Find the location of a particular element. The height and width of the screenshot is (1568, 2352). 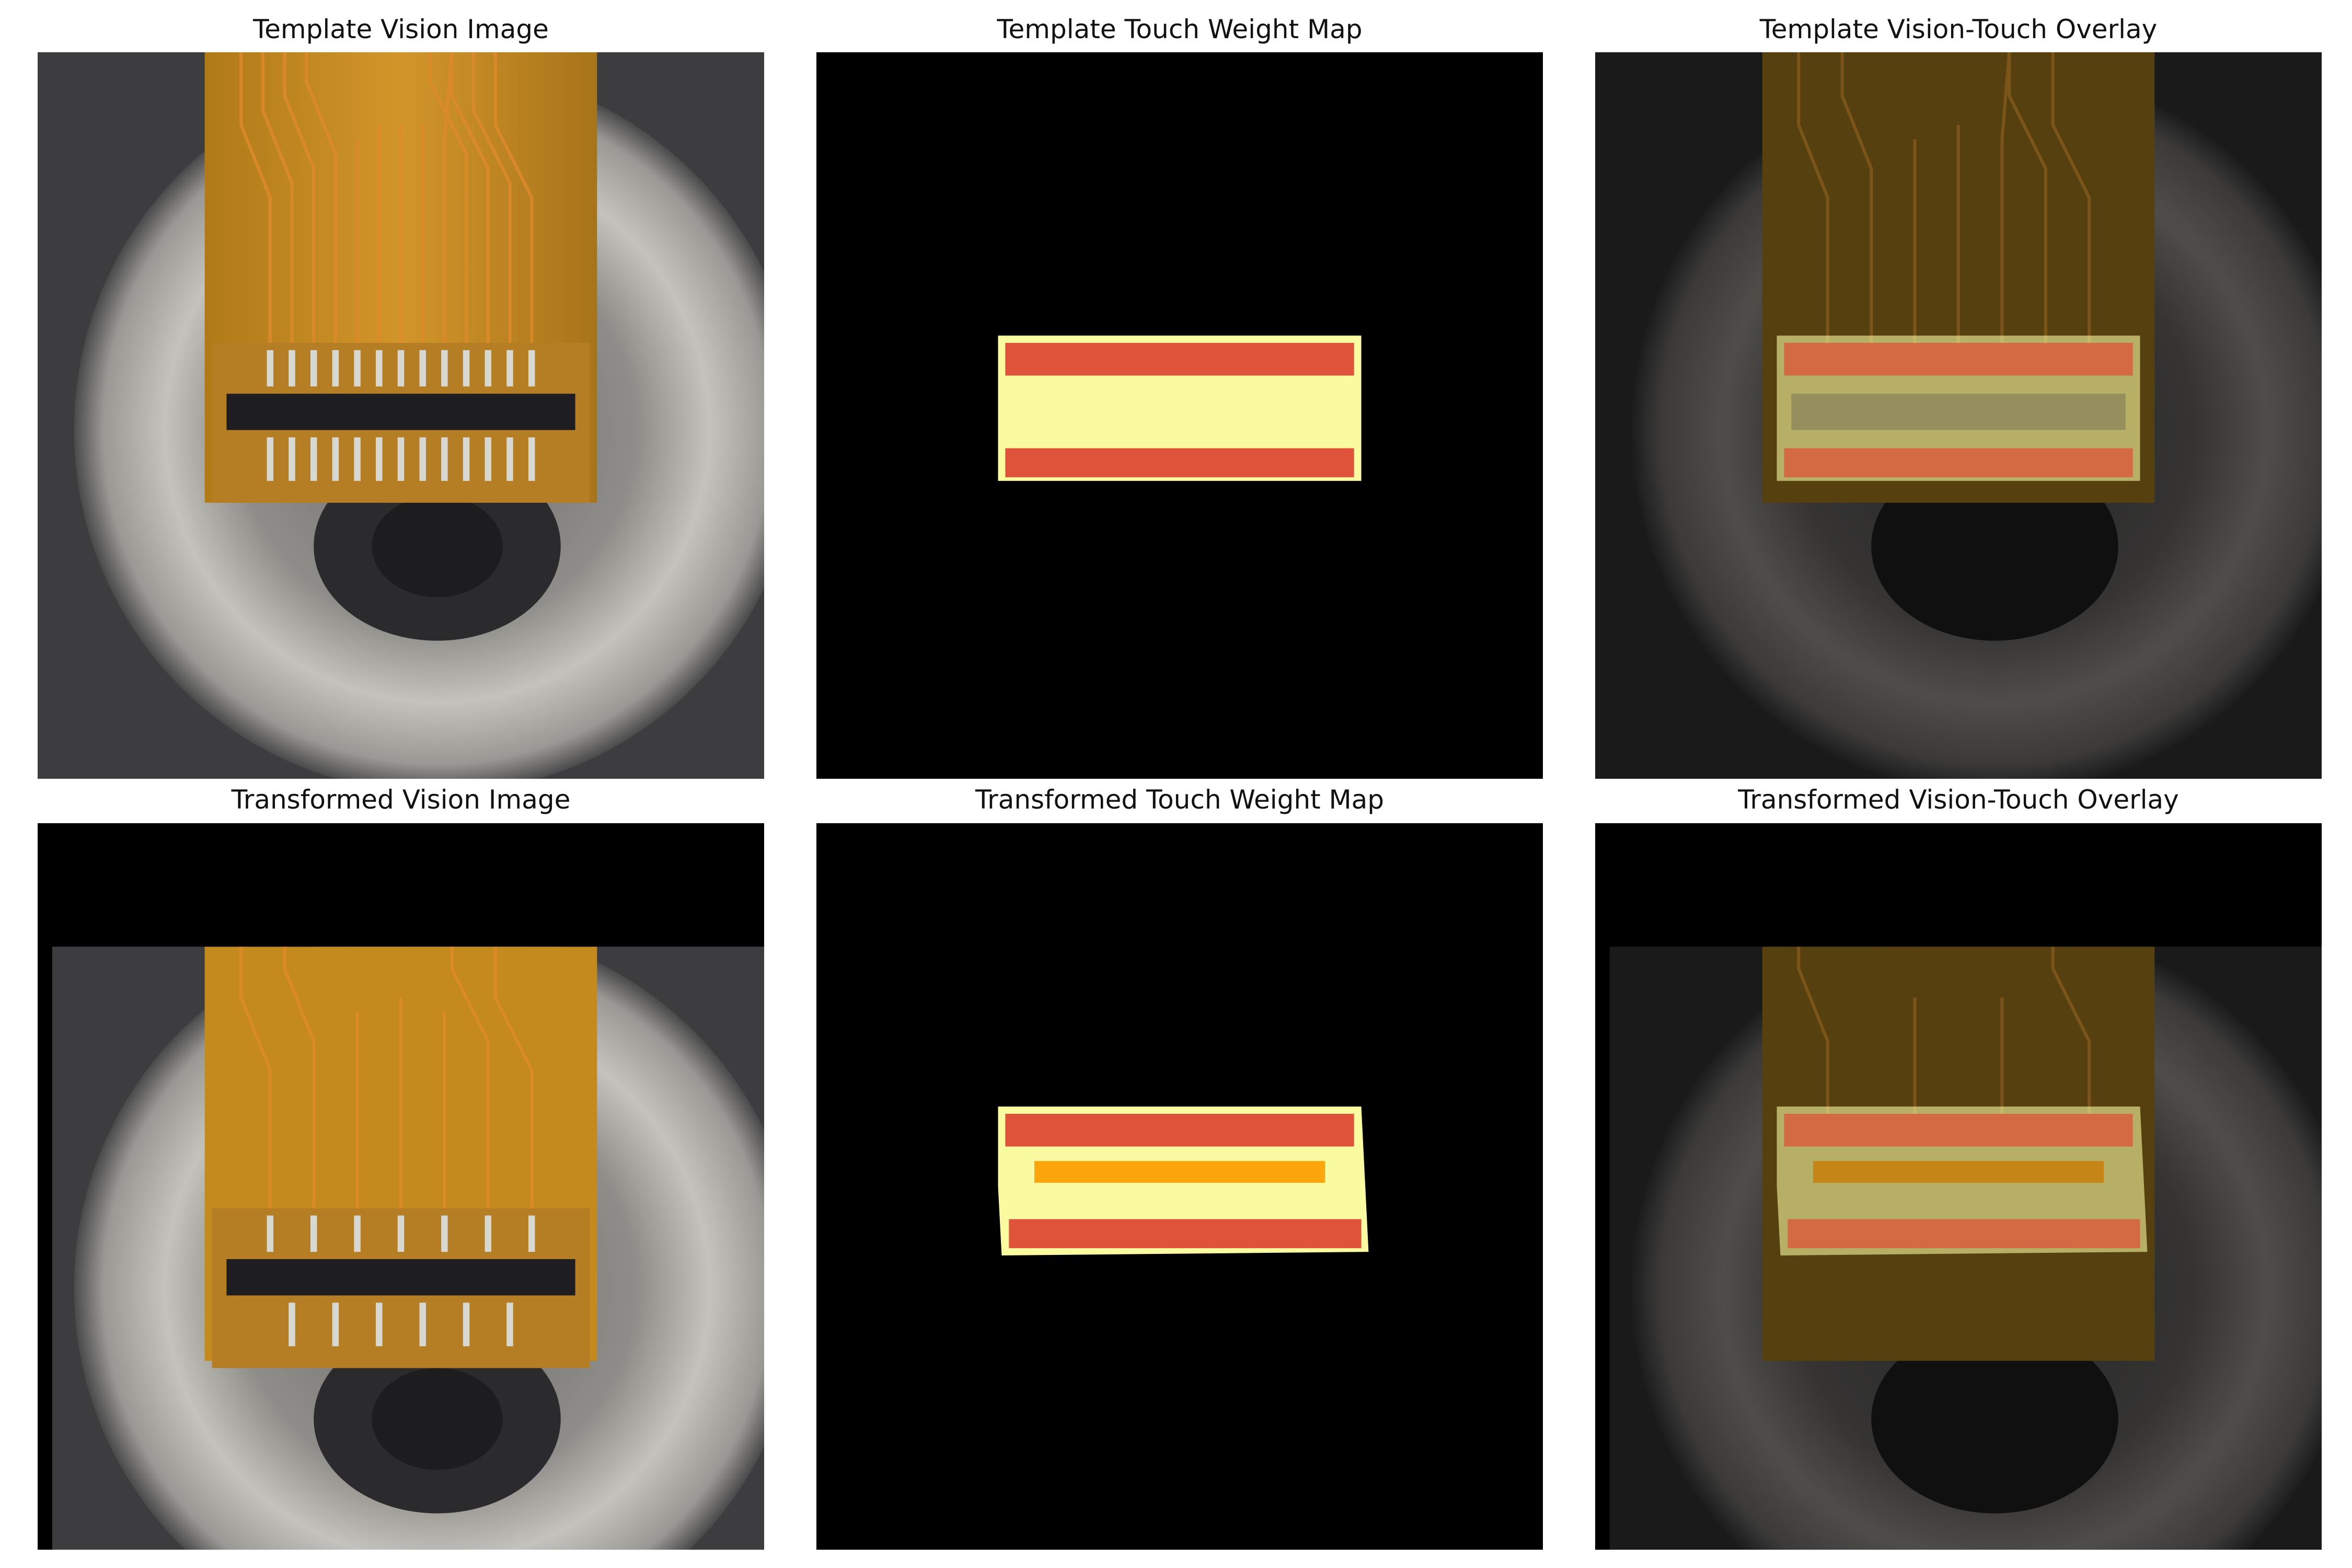

template-vision-touch-overlay is located at coordinates (1958, 415).